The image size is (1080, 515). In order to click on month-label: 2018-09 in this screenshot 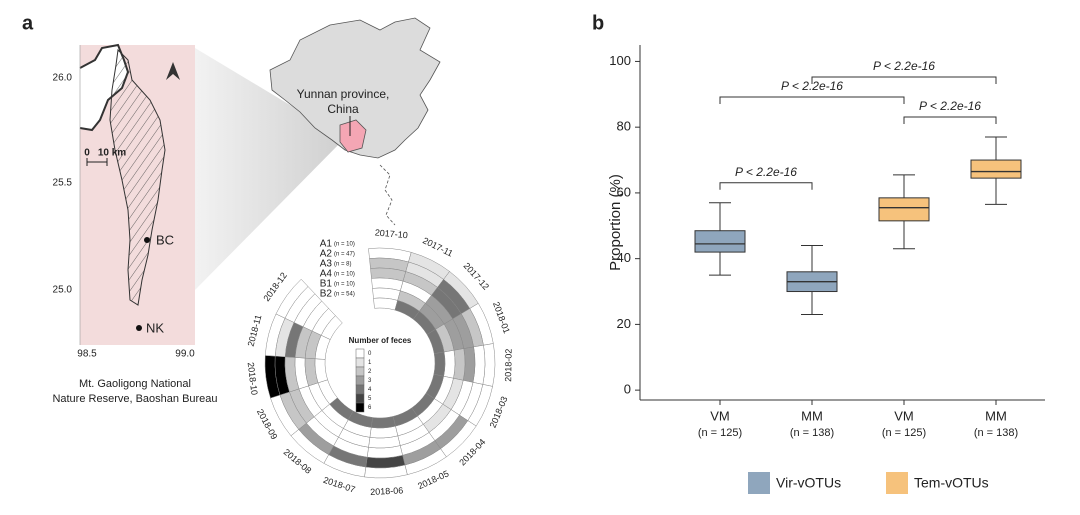, I will do `click(267, 424)`.